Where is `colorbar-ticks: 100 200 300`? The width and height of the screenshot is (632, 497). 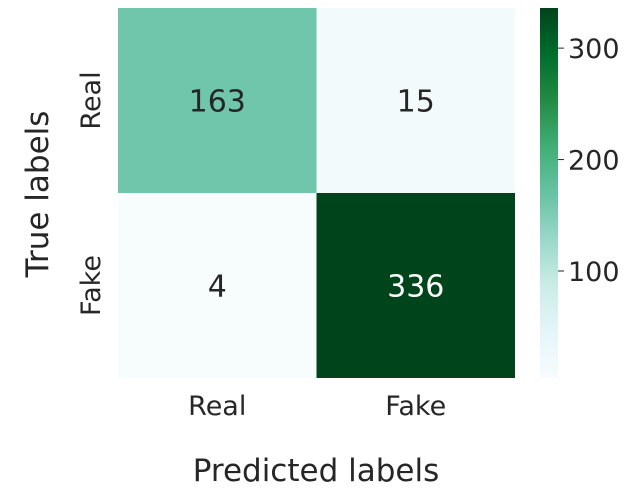
colorbar-ticks: 100 200 300 is located at coordinates (589, 161).